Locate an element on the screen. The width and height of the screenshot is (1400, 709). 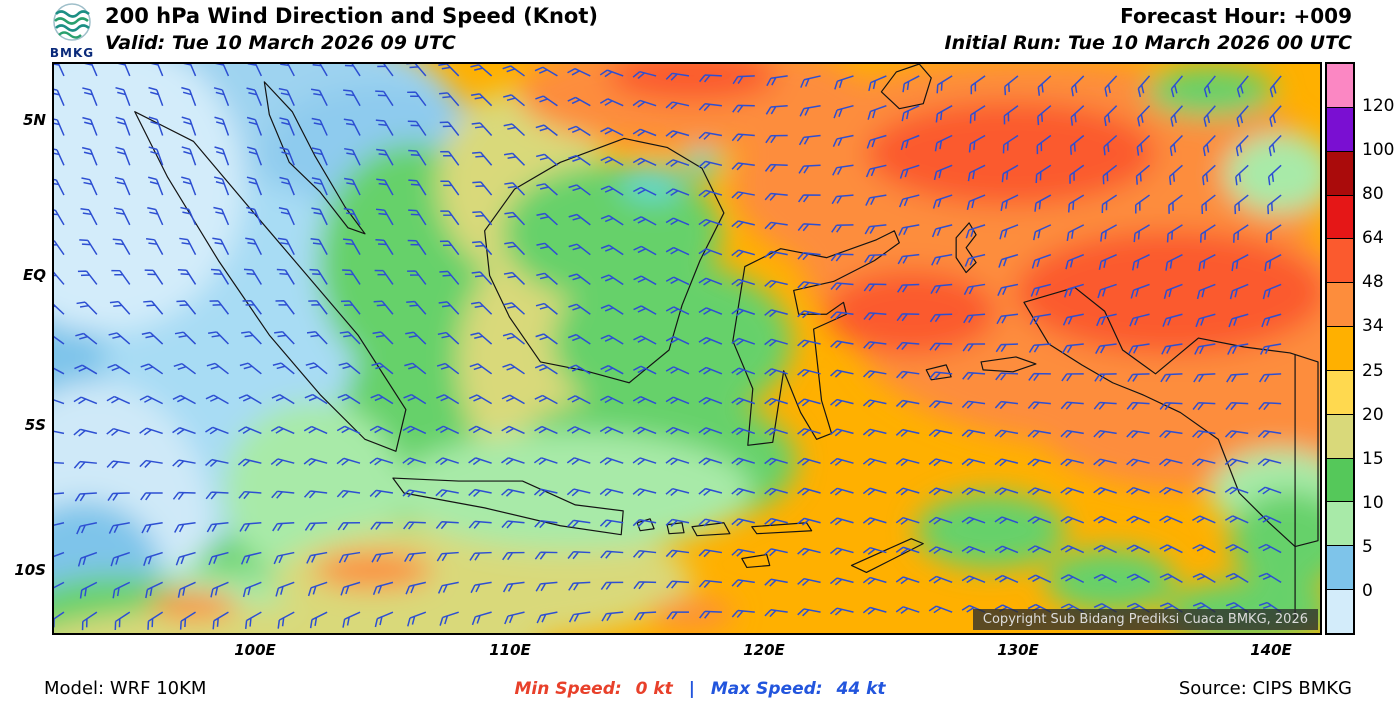
speed-summary: Min Speed: 0 kt | Max Speed: 44 kt is located at coordinates (700, 689).